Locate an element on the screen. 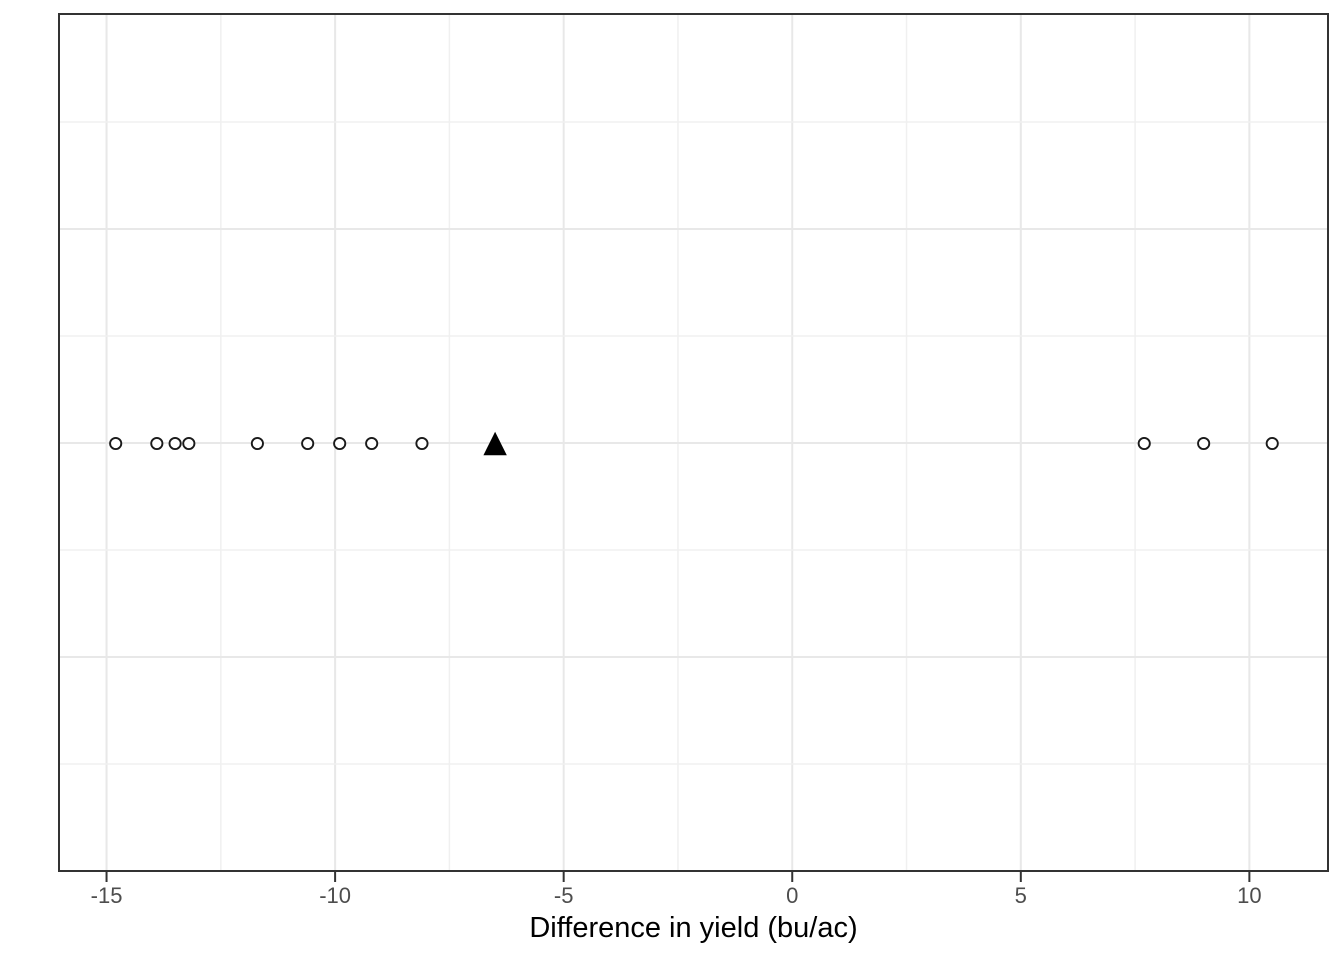  x-tick-label: 10 is located at coordinates (1249, 895).